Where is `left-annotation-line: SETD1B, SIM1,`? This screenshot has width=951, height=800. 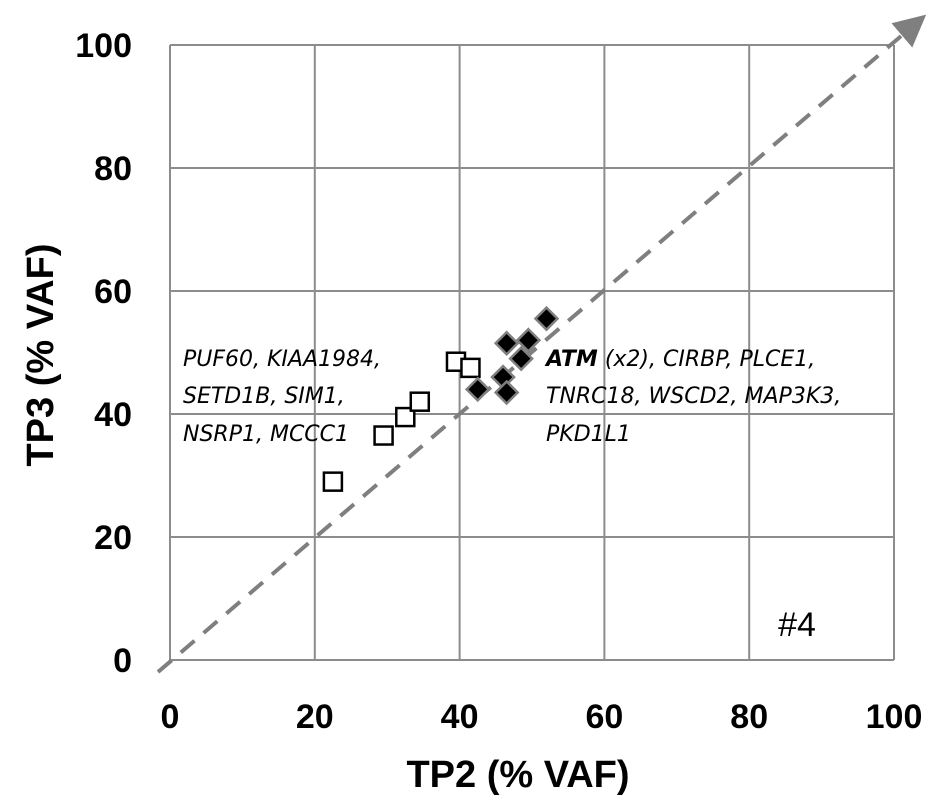
left-annotation-line: SETD1B, SIM1, is located at coordinates (264, 396).